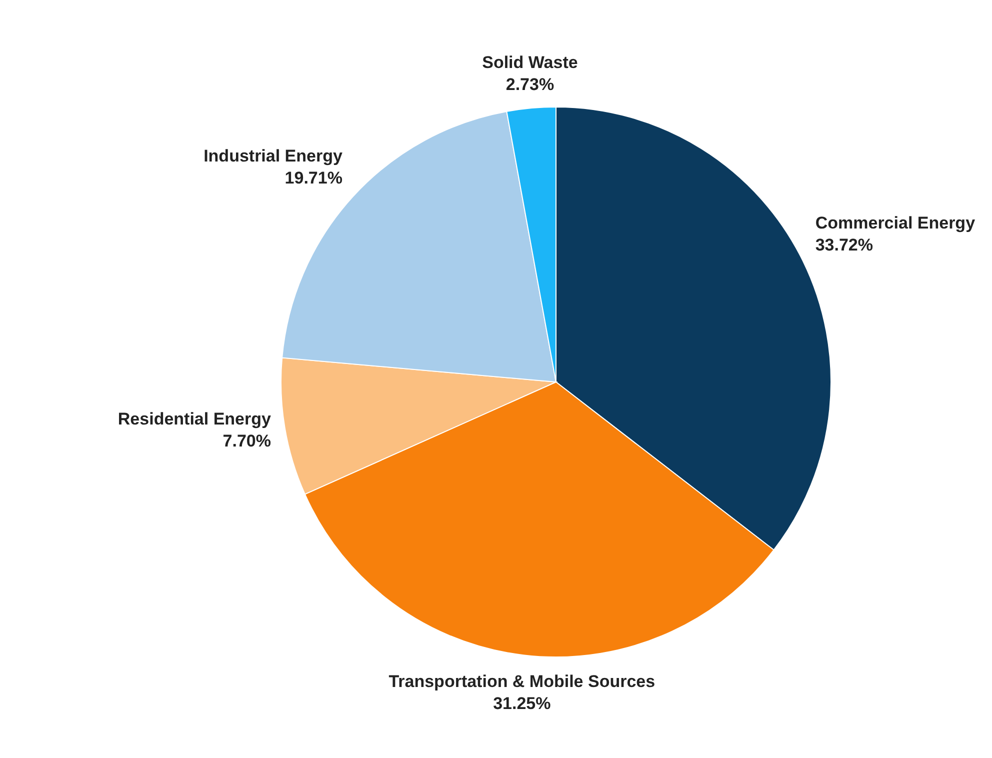  Describe the element at coordinates (273, 156) in the screenshot. I see `slice-label: Industrial Energy` at that location.